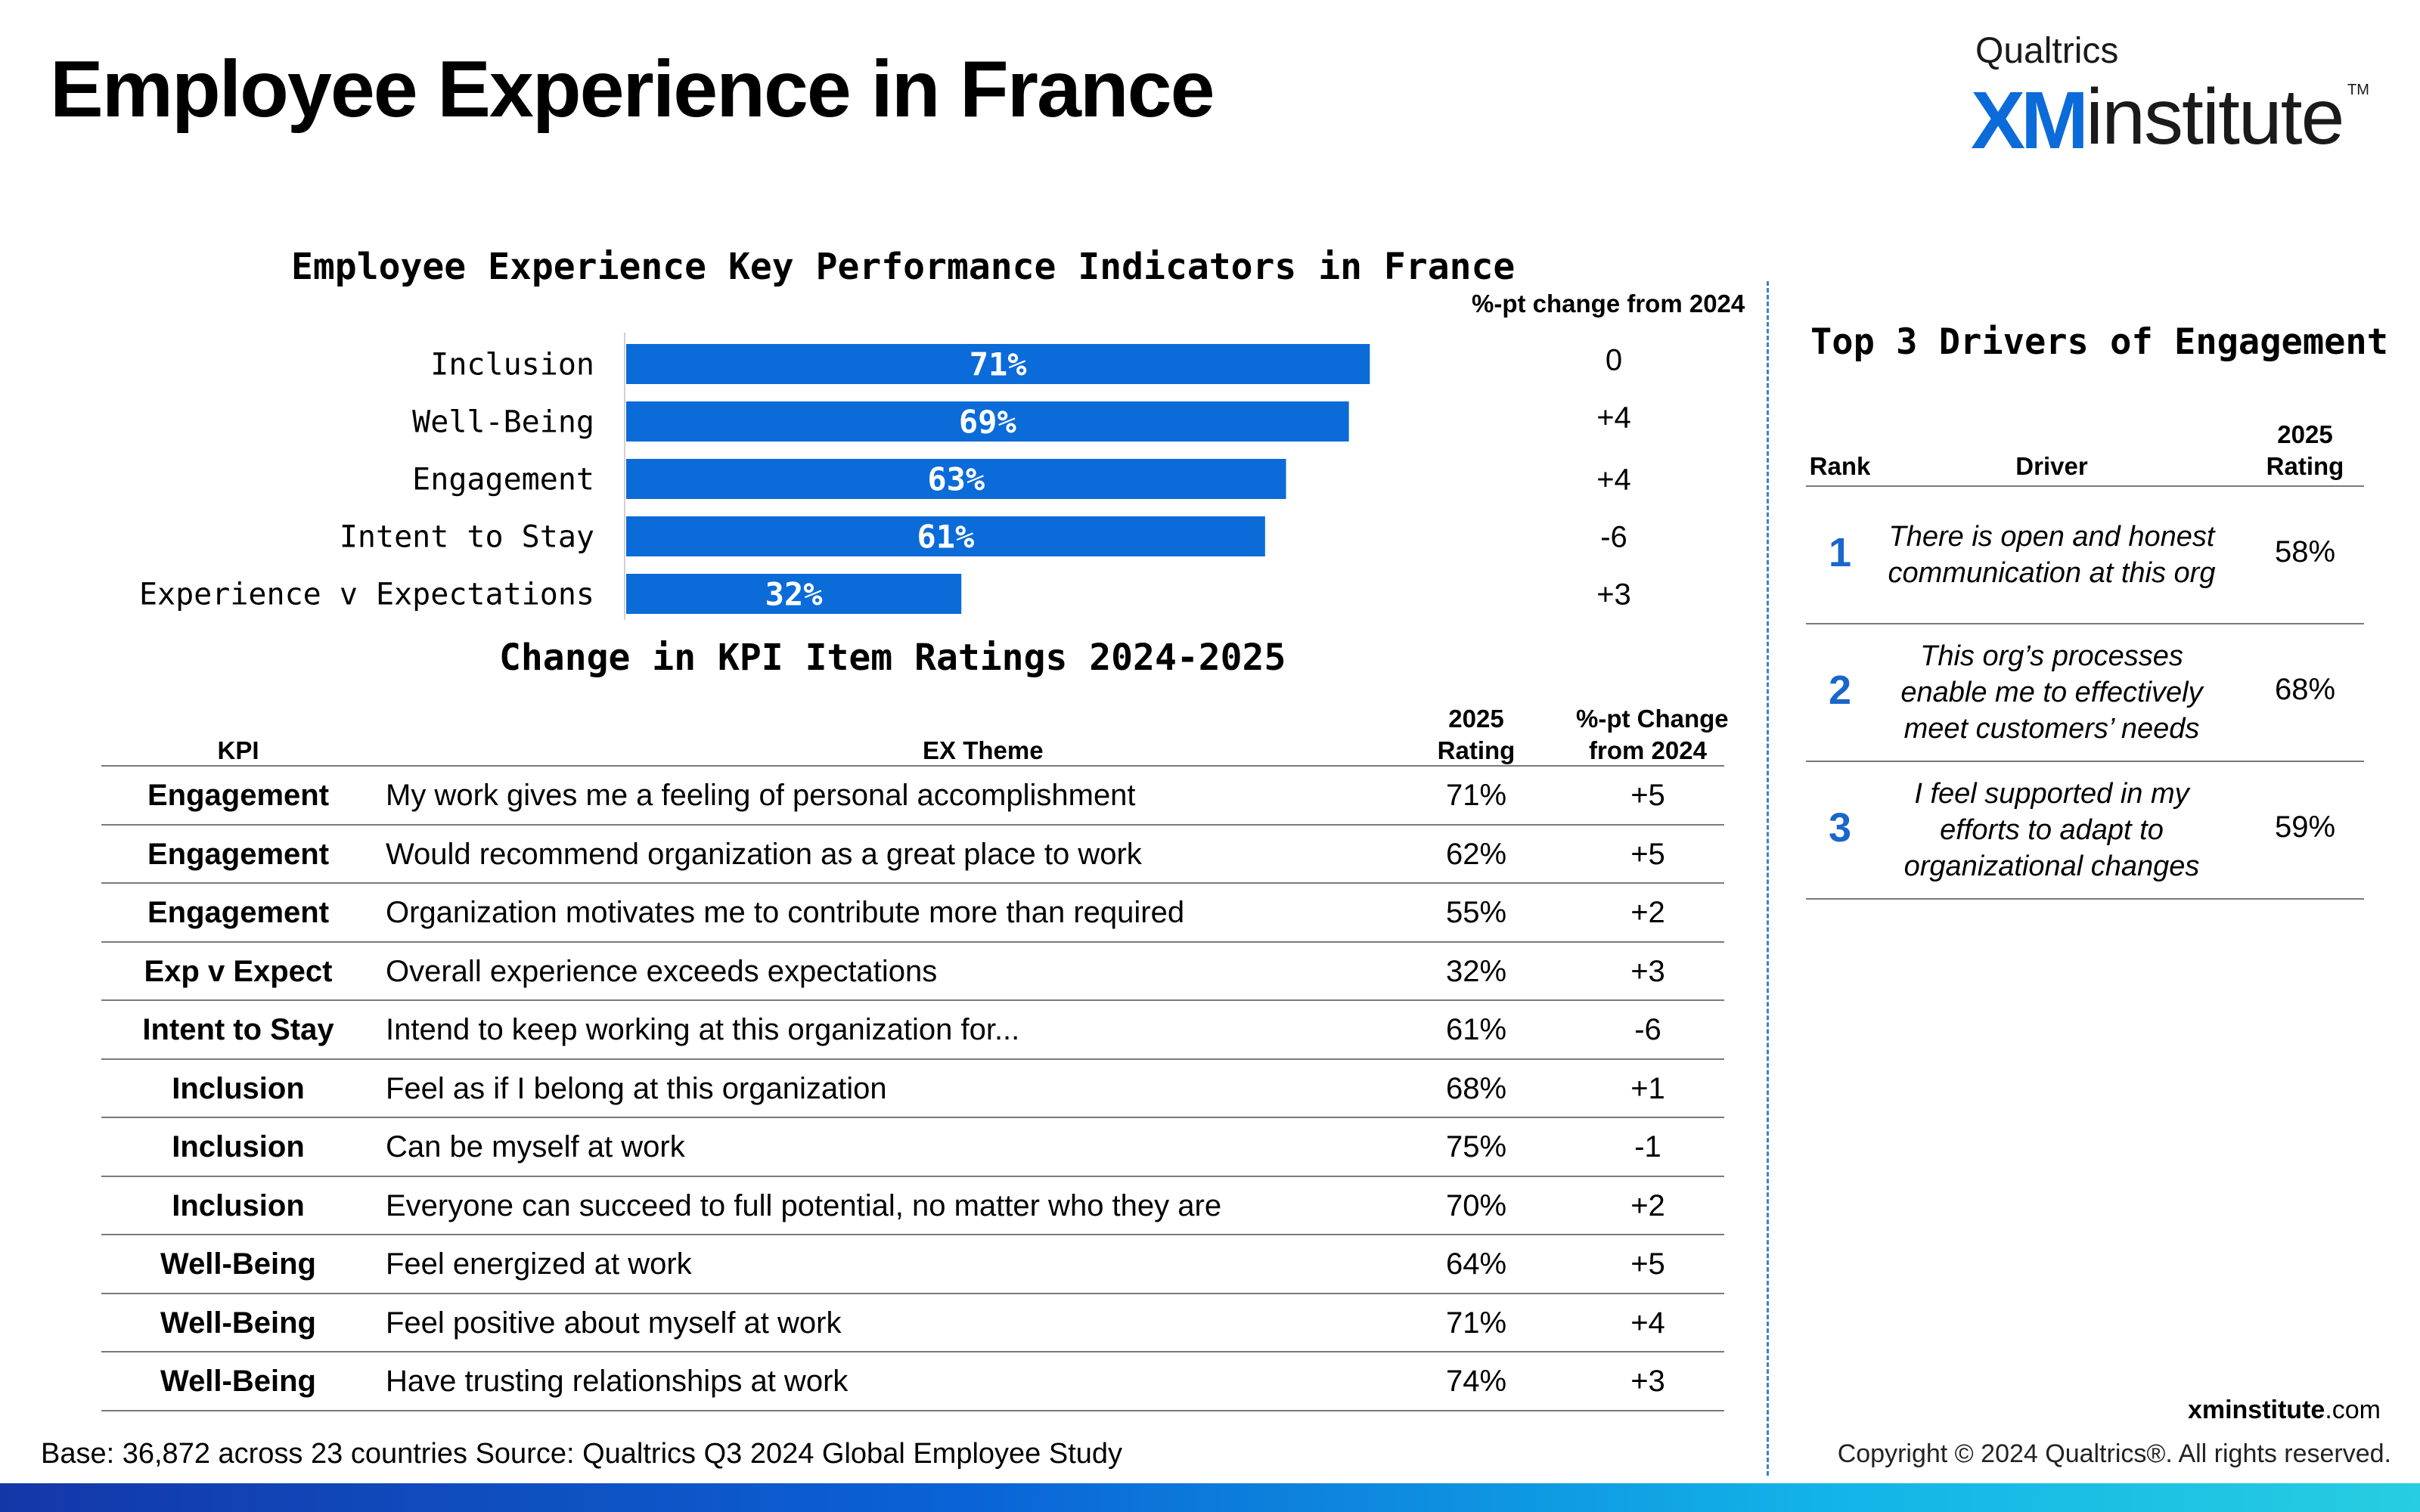  What do you see at coordinates (1840, 690) in the screenshot?
I see `driver-rank: 2` at bounding box center [1840, 690].